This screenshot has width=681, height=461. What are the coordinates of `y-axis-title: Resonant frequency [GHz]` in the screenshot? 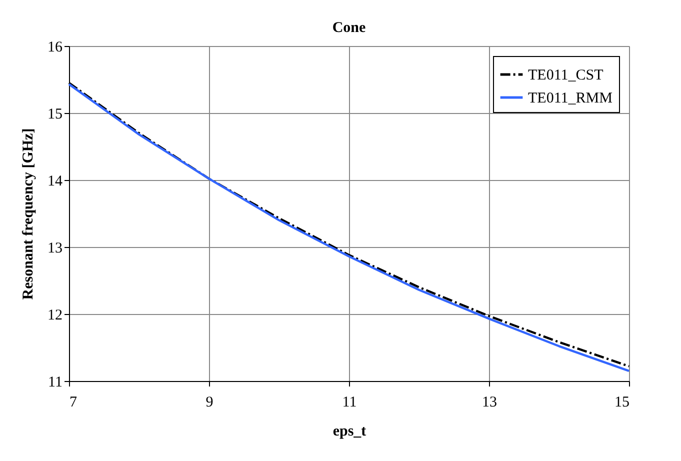 It's located at (28, 214).